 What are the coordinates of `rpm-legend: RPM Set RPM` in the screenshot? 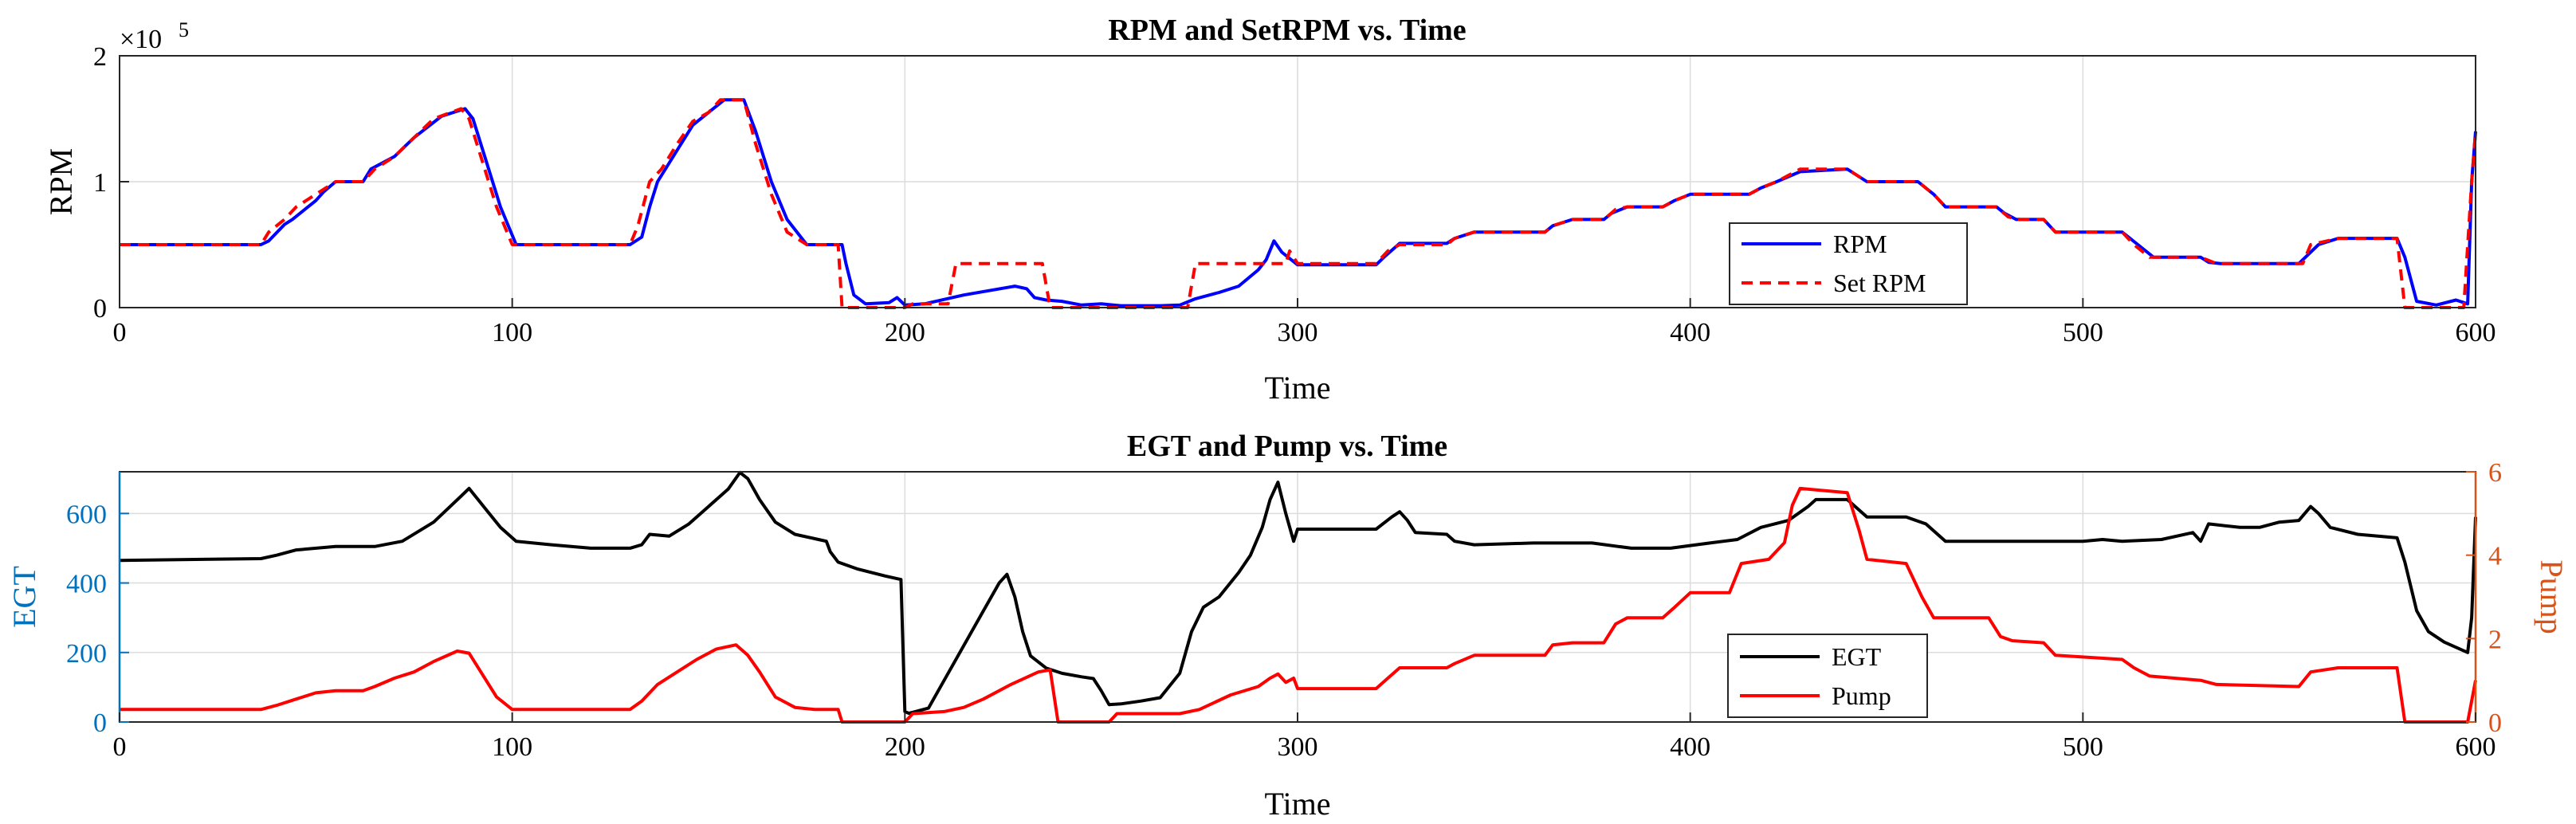 It's located at (1848, 263).